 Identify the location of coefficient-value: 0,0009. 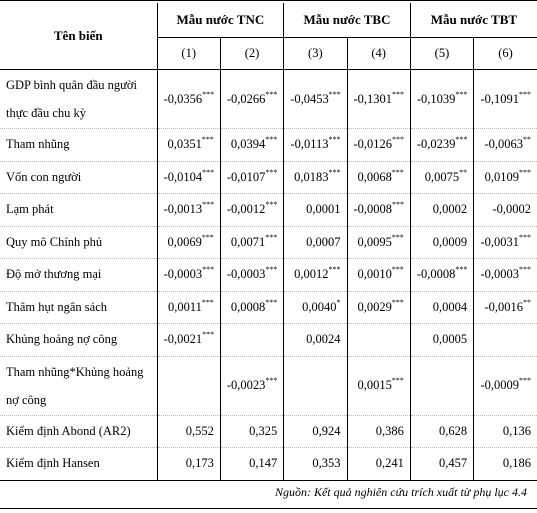
(450, 241).